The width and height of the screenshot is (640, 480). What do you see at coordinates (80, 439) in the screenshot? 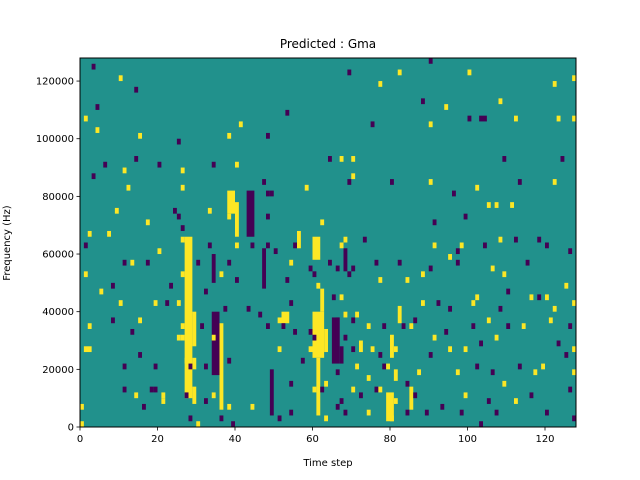
I see `x-tick-label: 0` at bounding box center [80, 439].